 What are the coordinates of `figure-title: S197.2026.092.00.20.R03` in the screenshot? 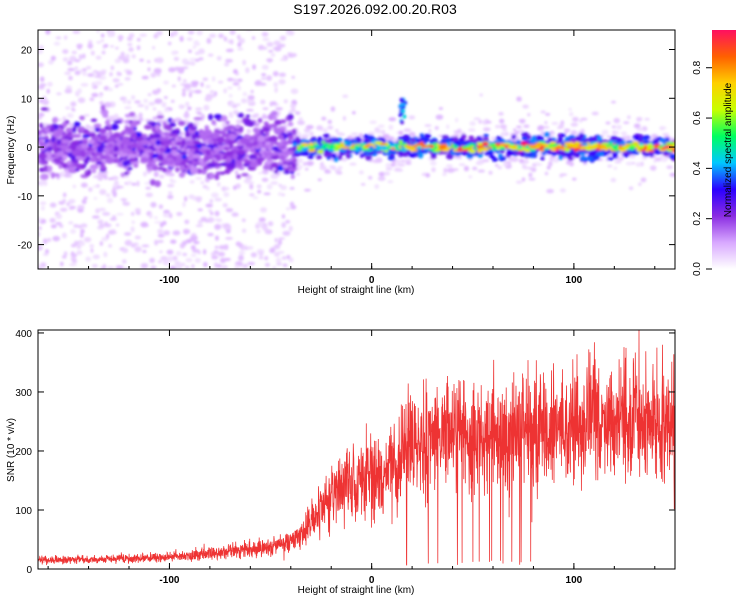 It's located at (375, 9).